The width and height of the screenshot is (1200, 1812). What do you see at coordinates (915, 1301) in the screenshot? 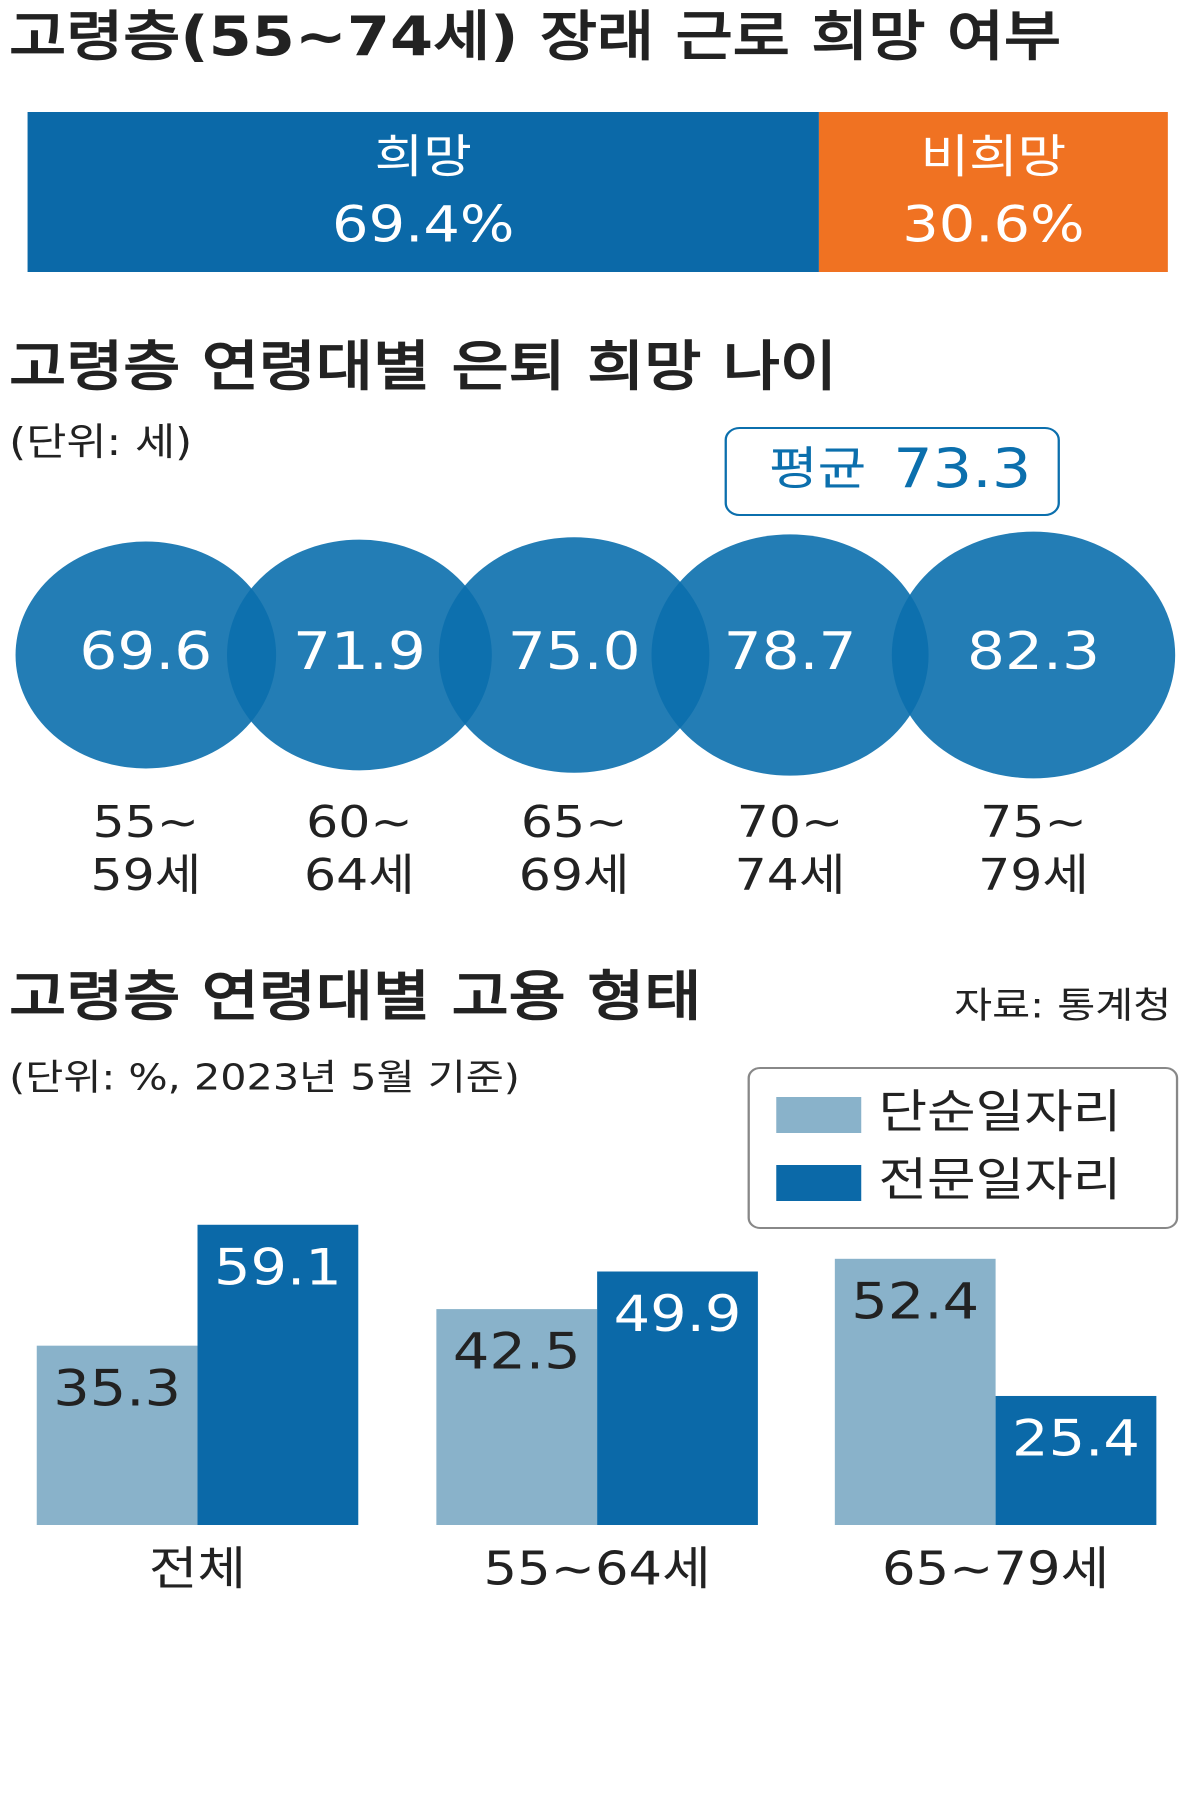
I see `value-label: 52.4` at bounding box center [915, 1301].